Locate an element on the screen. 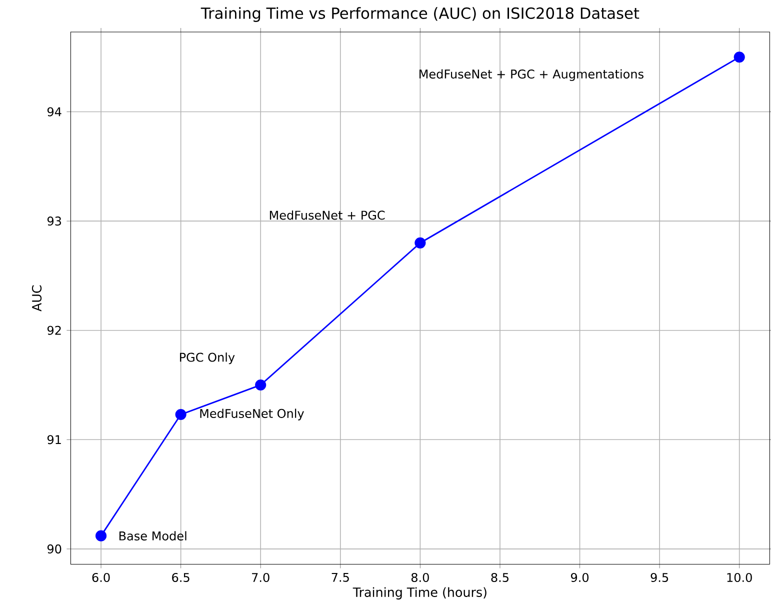 This screenshot has height=614, width=771. x-tick-label: 8.0 is located at coordinates (420, 577).